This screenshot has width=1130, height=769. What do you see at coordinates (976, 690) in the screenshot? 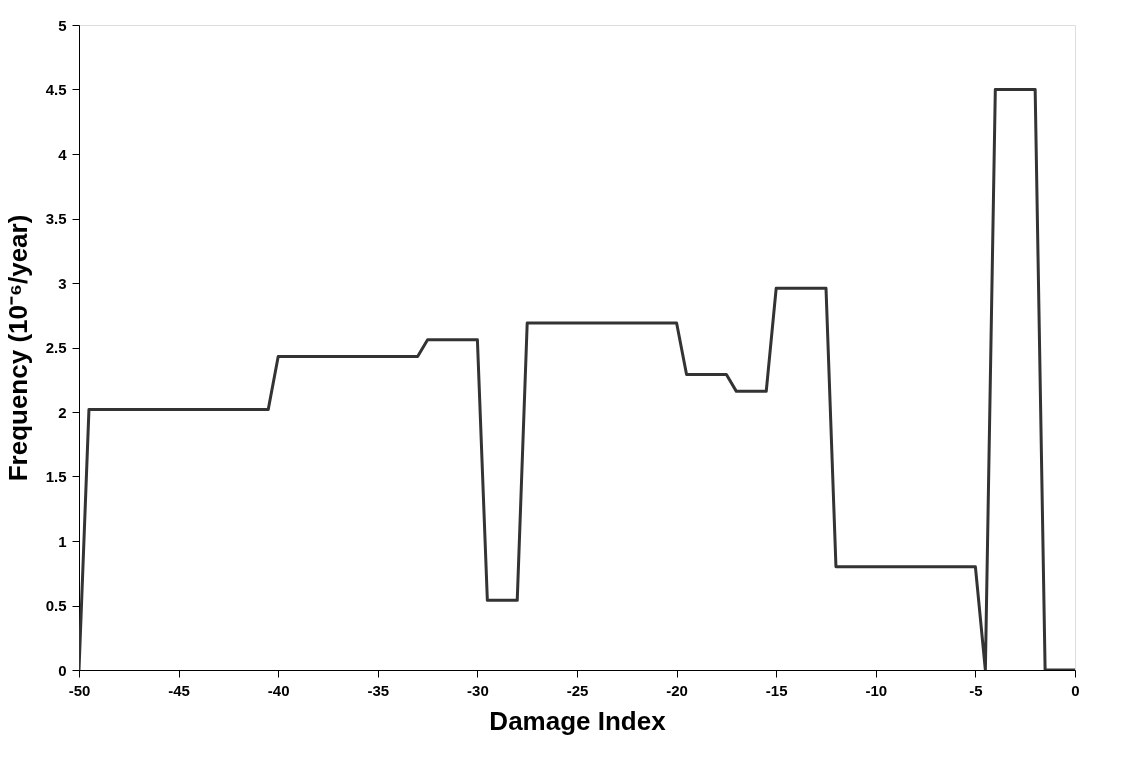
I see `x-tick-label: -5` at bounding box center [976, 690].